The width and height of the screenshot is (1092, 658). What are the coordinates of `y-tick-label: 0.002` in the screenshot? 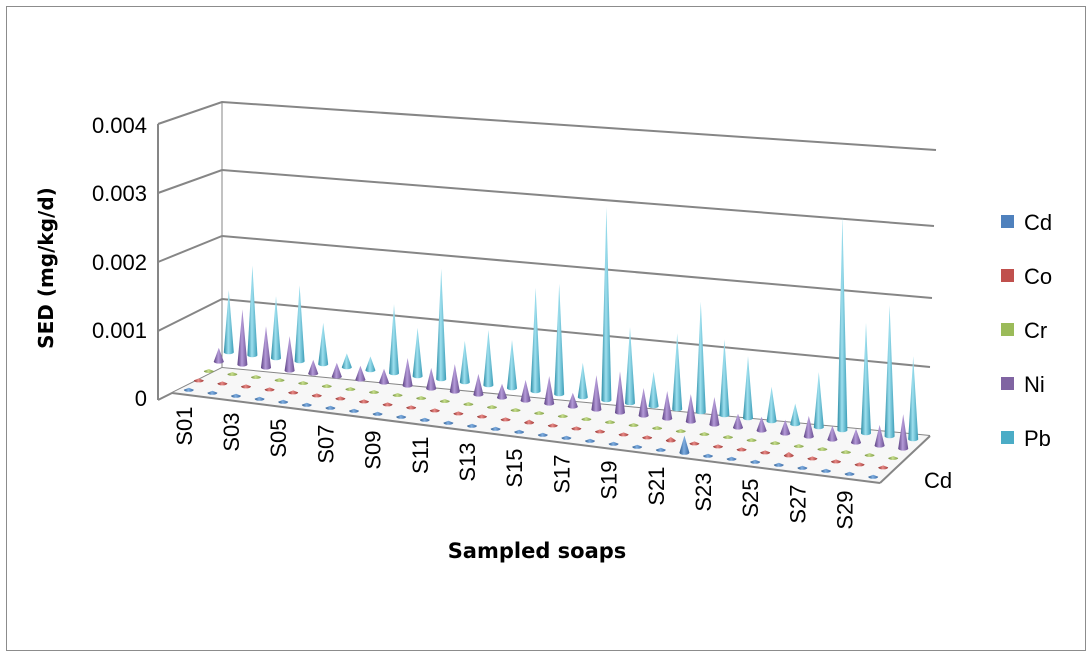 It's located at (119, 262).